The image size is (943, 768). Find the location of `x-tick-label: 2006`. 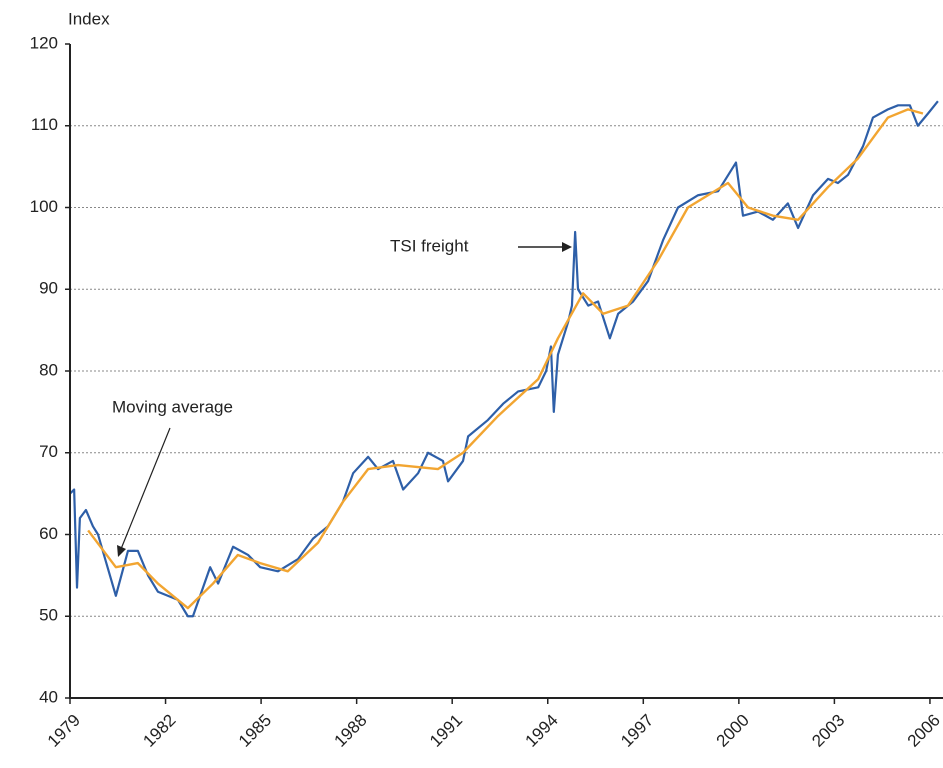

x-tick-label: 2006 is located at coordinates (923, 731).